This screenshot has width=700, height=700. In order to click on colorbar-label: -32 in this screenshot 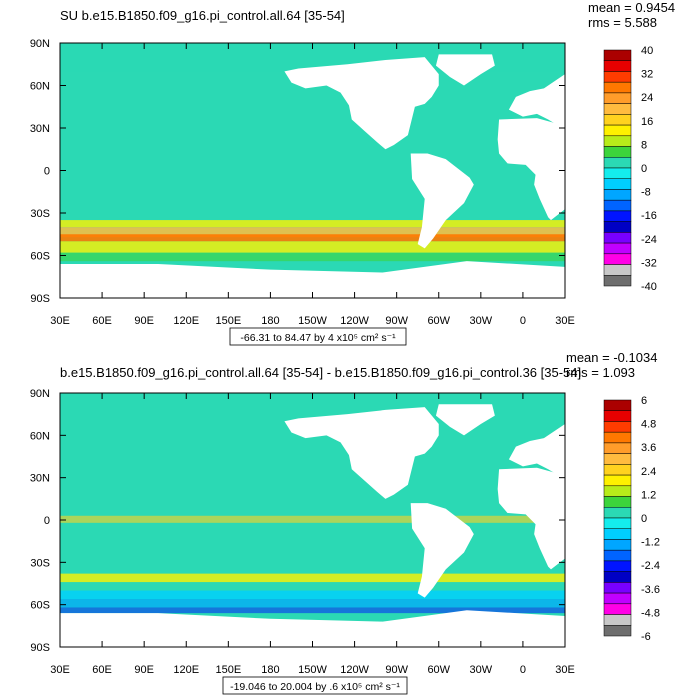, I will do `click(649, 263)`.